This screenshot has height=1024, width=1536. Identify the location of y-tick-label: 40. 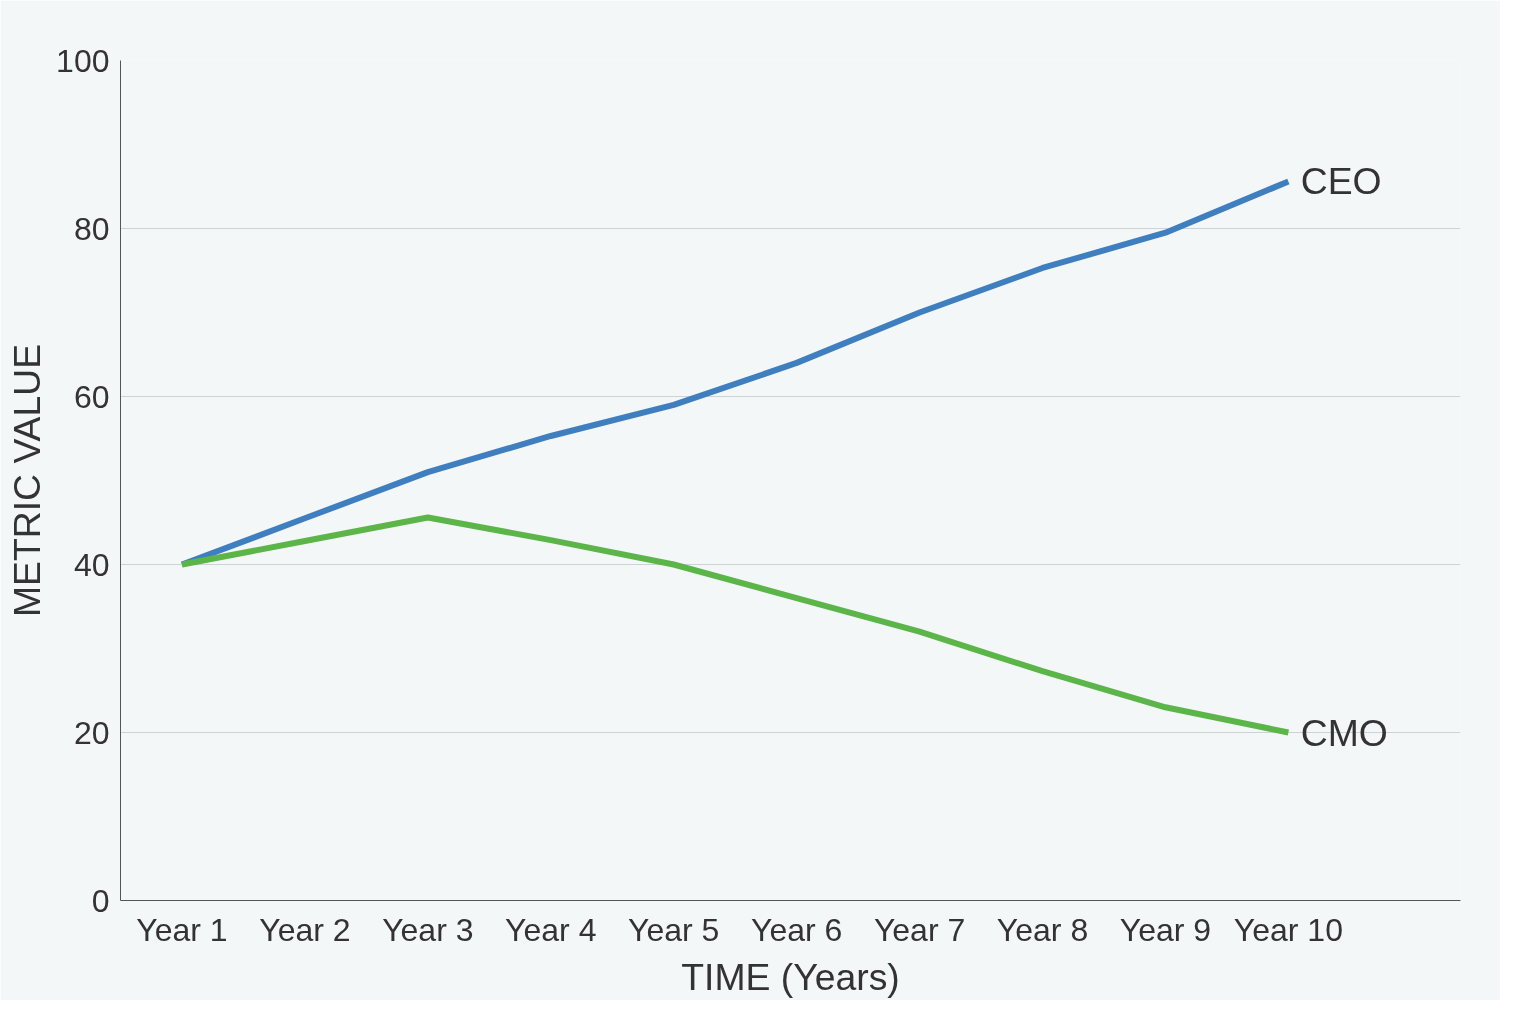
(91, 564).